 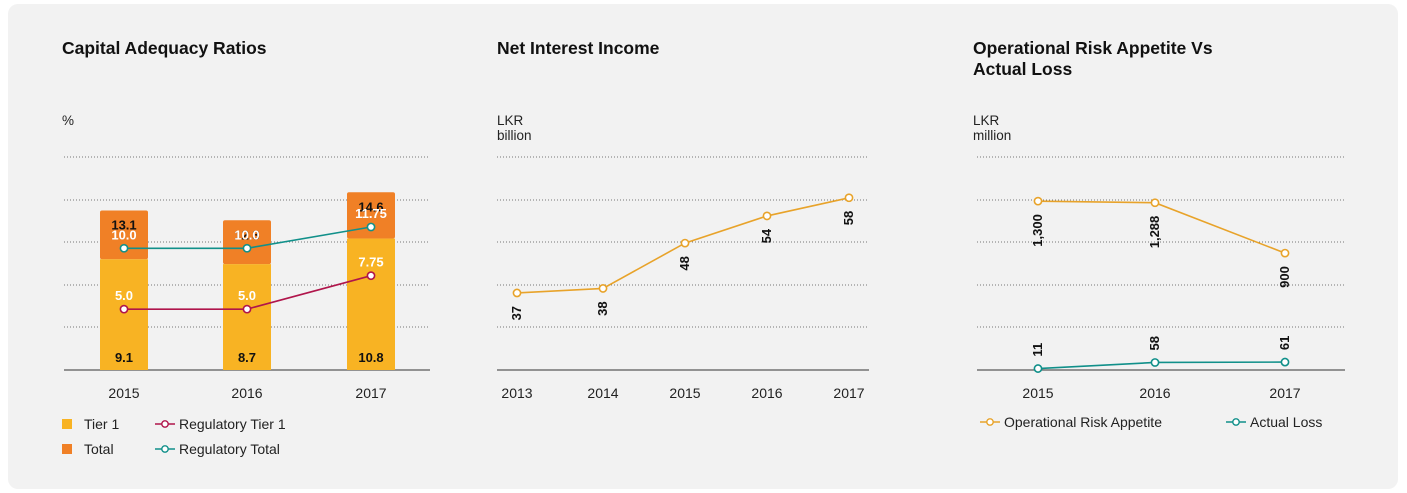 I want to click on data-label-tier1: 8.7, so click(x=247, y=357).